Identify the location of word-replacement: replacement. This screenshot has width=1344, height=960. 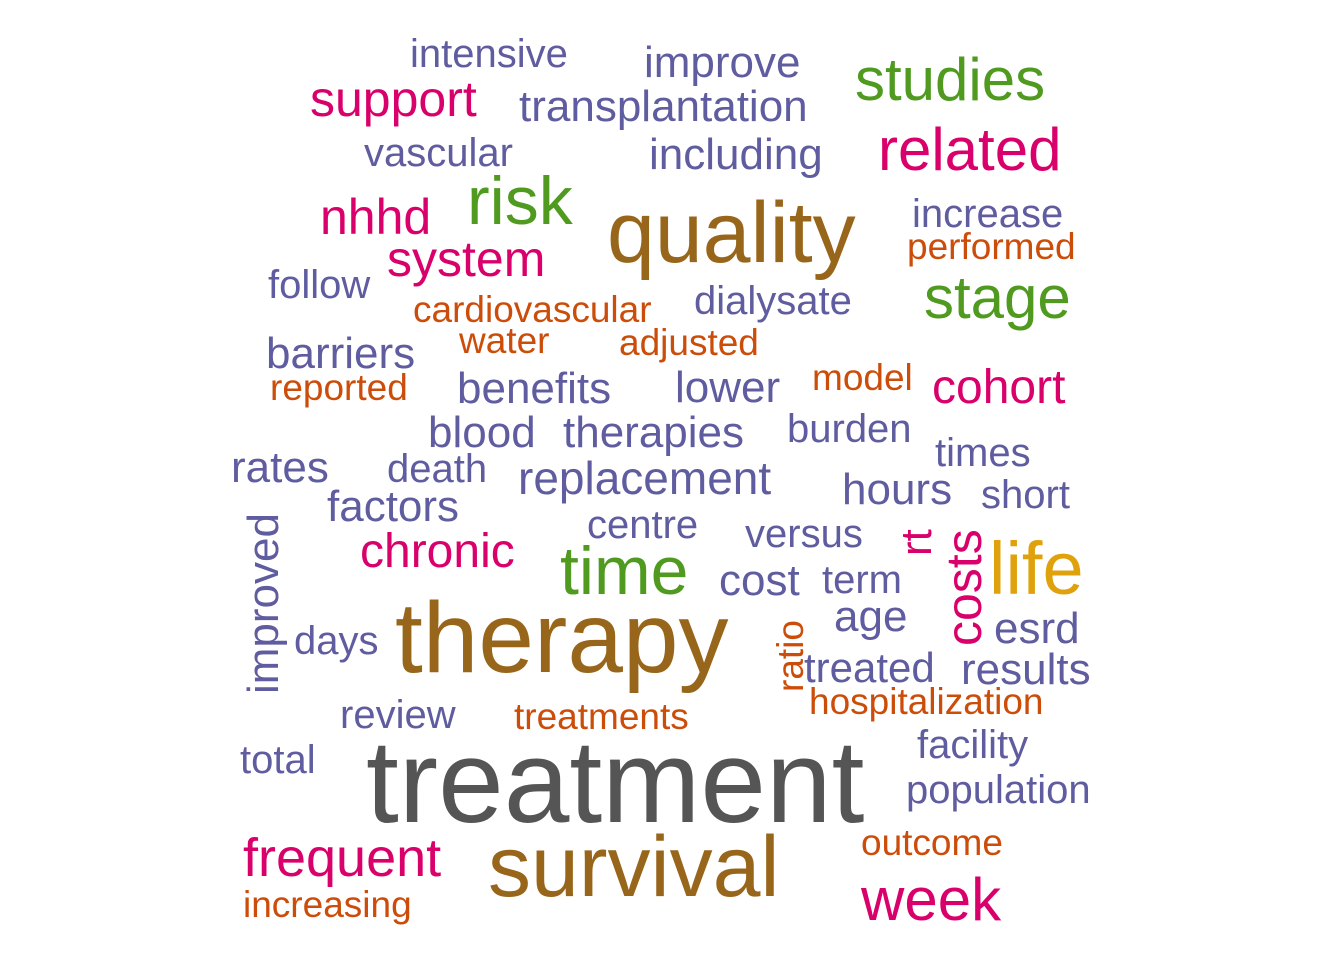
(644, 478).